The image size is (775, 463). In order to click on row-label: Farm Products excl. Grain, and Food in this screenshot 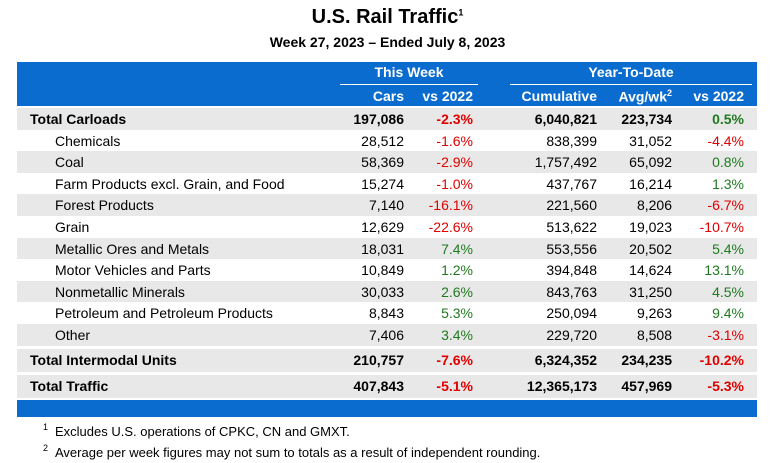, I will do `click(170, 183)`.